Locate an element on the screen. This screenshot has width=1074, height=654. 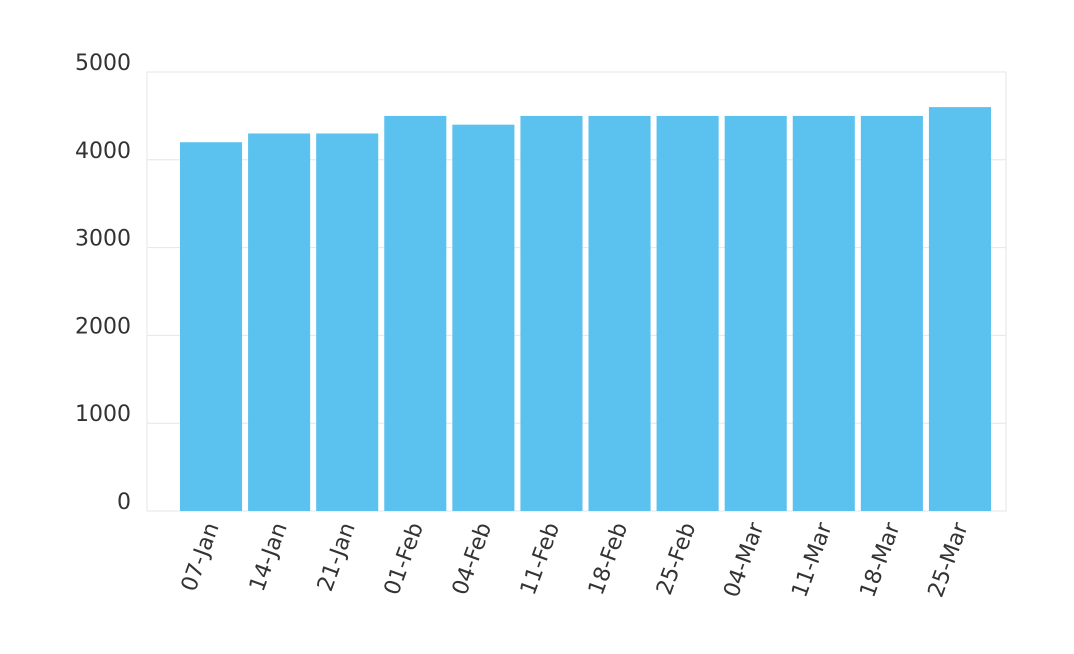
x-tick-label: 21-Jan is located at coordinates (337, 557).